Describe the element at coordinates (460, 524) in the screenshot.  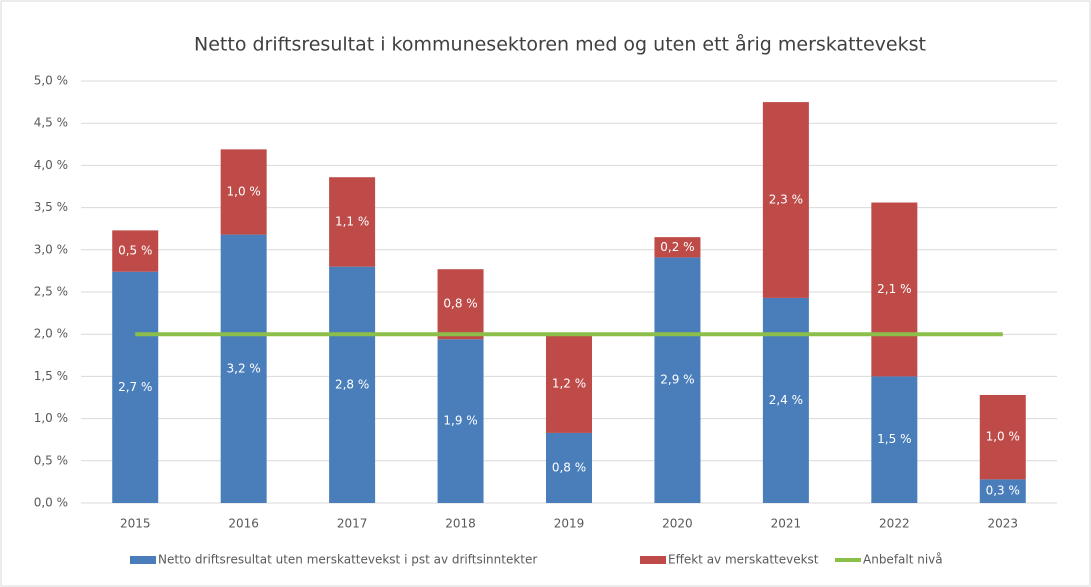
I see `x-tick-label: 2018` at that location.